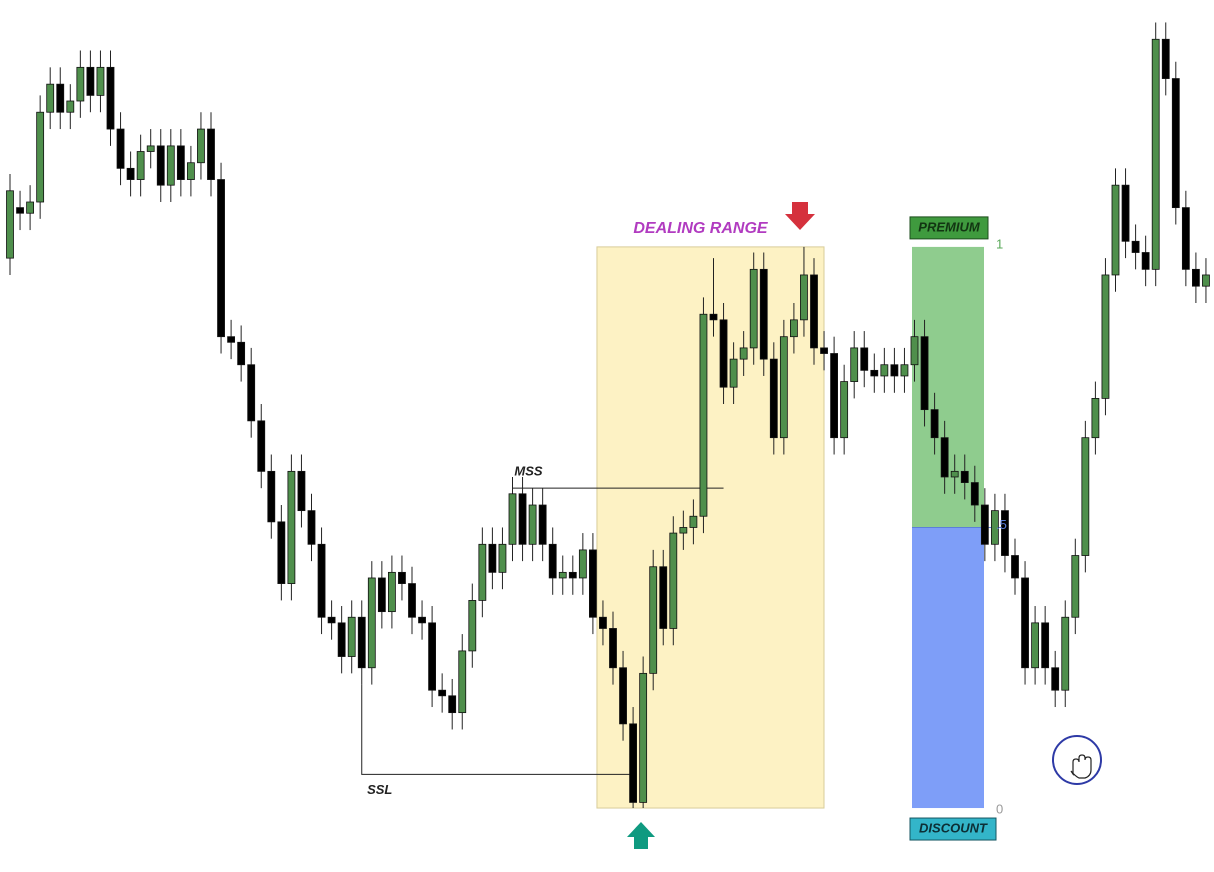 The image size is (1214, 872). What do you see at coordinates (542, 631) in the screenshot?
I see `lines-layer` at bounding box center [542, 631].